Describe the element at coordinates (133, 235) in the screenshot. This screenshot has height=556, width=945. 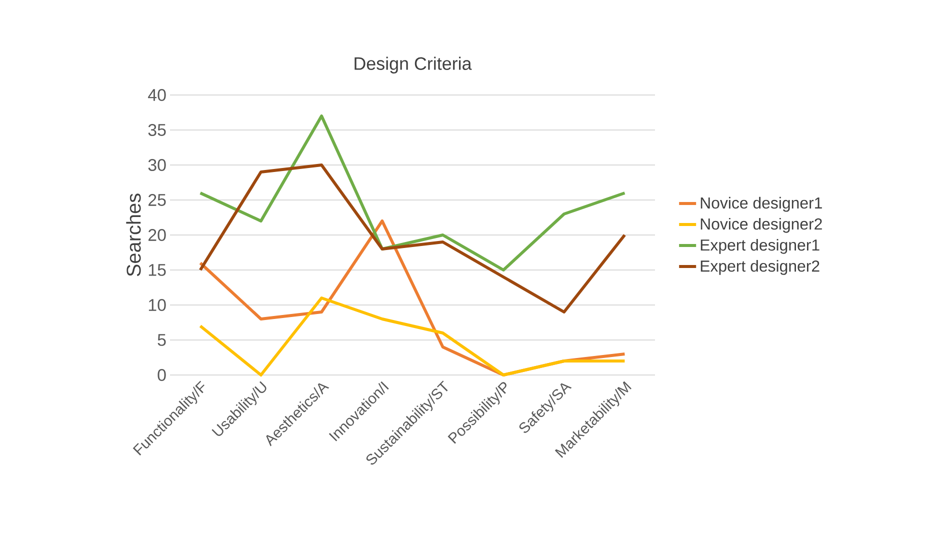
I see `y-axis-title: Searches` at that location.